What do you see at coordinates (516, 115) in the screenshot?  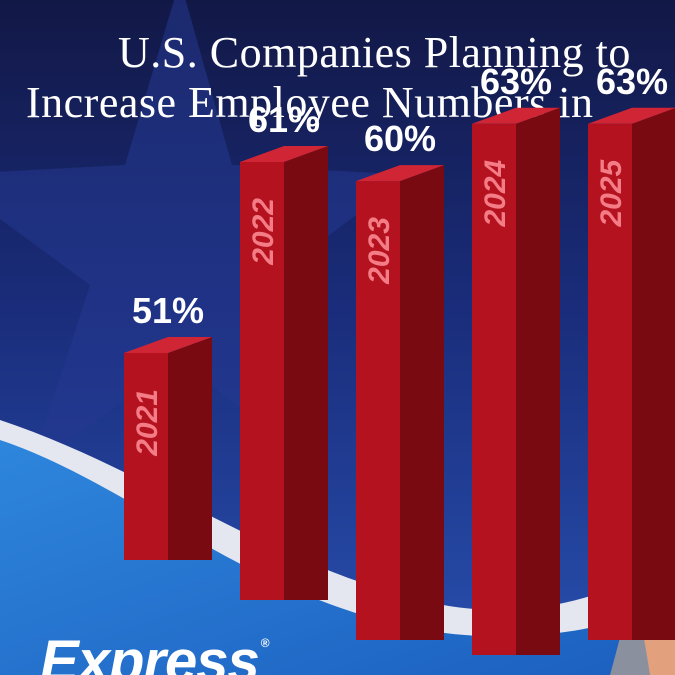 I see `bar-top-2024` at bounding box center [516, 115].